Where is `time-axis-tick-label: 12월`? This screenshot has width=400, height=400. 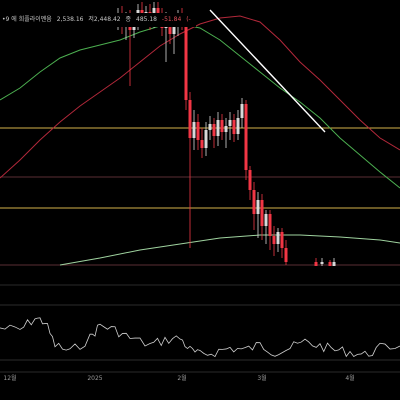 time-axis-tick-label: 12월 is located at coordinates (9, 378).